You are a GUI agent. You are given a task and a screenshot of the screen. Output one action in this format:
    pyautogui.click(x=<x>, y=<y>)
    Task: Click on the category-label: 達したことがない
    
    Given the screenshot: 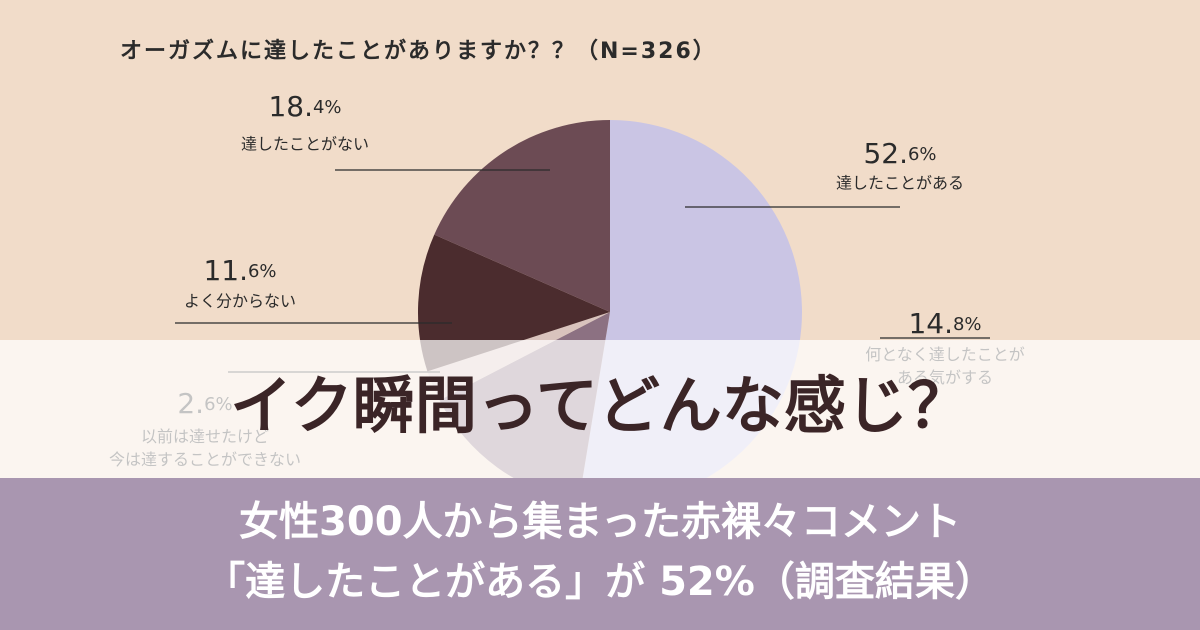 What is the action you would take?
    pyautogui.click(x=305, y=144)
    